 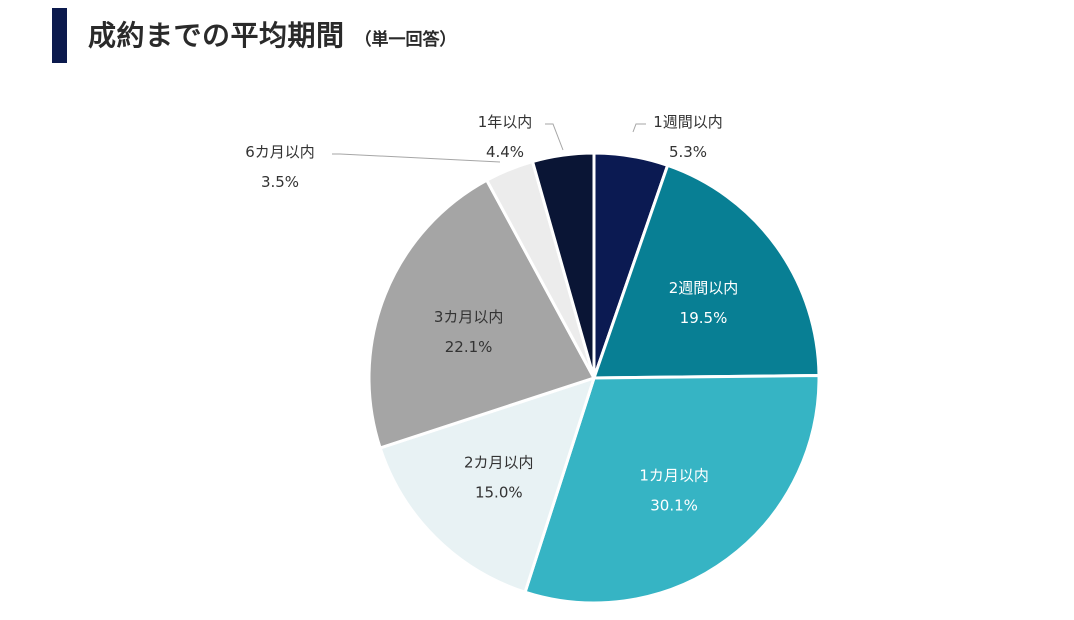 What do you see at coordinates (688, 122) in the screenshot?
I see `slice-label-1: 1週間以内` at bounding box center [688, 122].